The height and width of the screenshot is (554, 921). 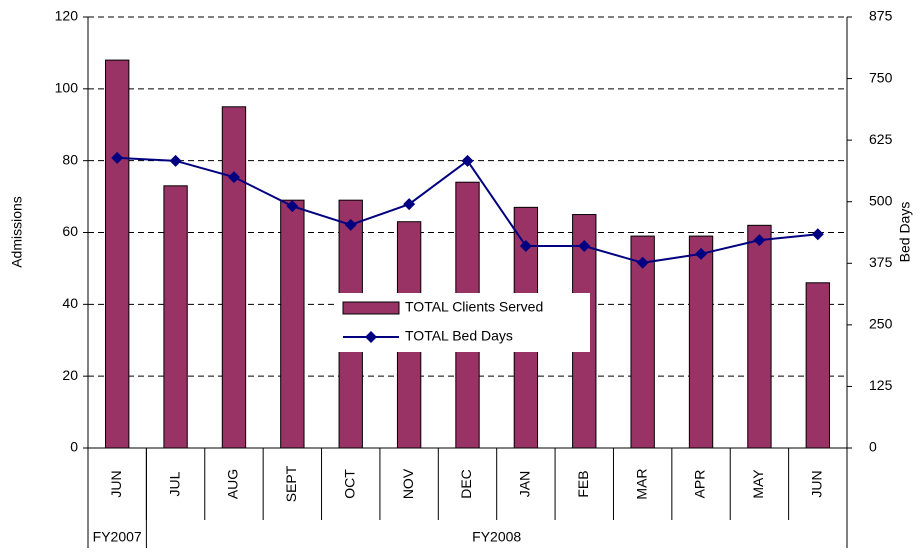 What do you see at coordinates (873, 447) in the screenshot?
I see `y2-tick-label: 0` at bounding box center [873, 447].